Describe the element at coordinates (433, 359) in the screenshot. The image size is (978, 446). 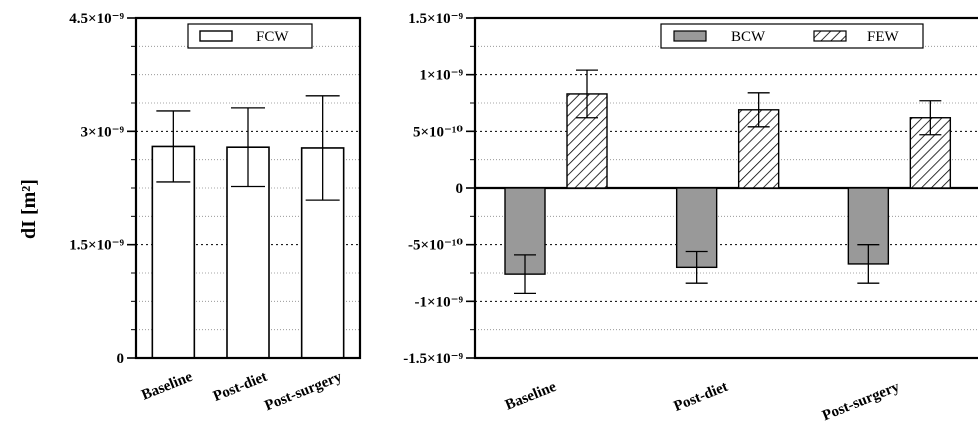
I see `y-tick-label: -1.5×10⁻⁹` at that location.